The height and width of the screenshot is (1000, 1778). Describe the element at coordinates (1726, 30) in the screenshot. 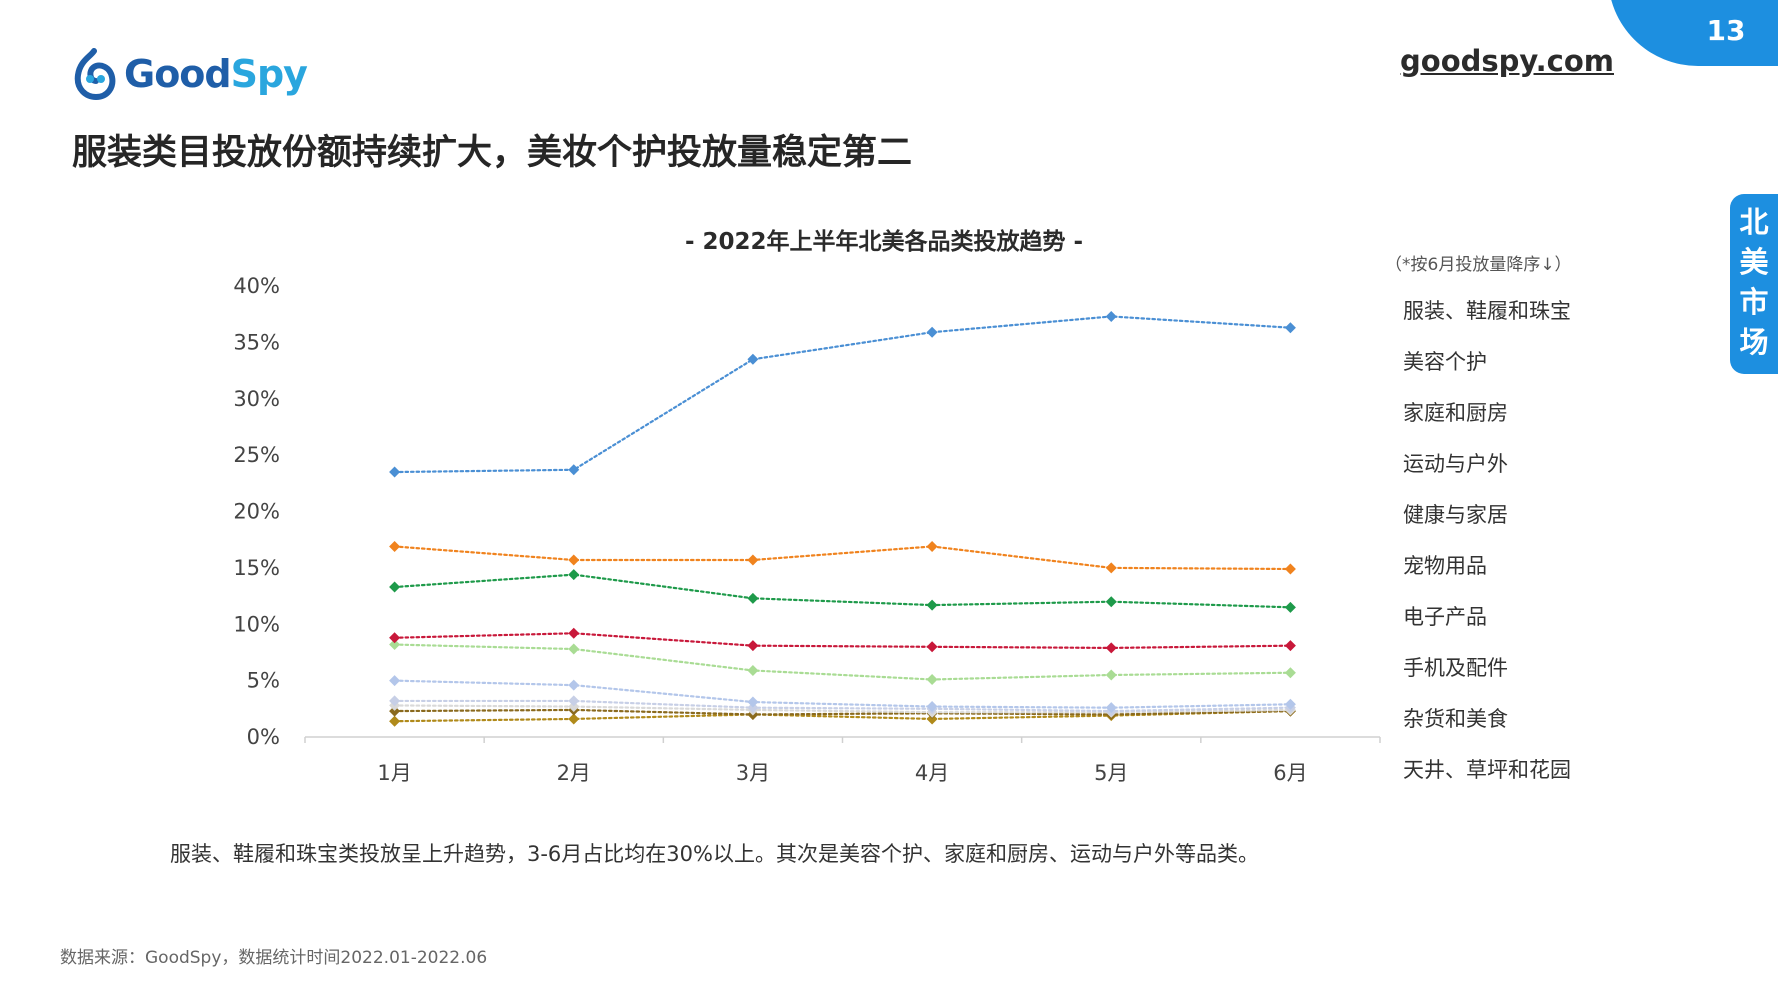

I see `page-number: 13` at that location.